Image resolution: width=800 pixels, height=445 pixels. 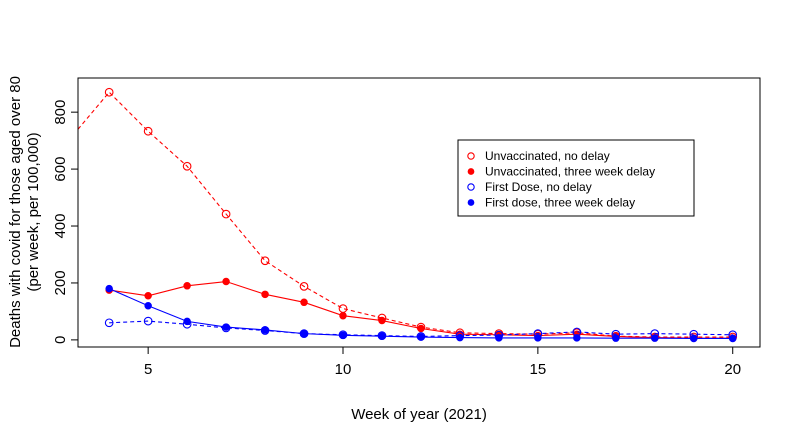 I want to click on legend-label: First Dose, no delay, so click(x=538, y=187).